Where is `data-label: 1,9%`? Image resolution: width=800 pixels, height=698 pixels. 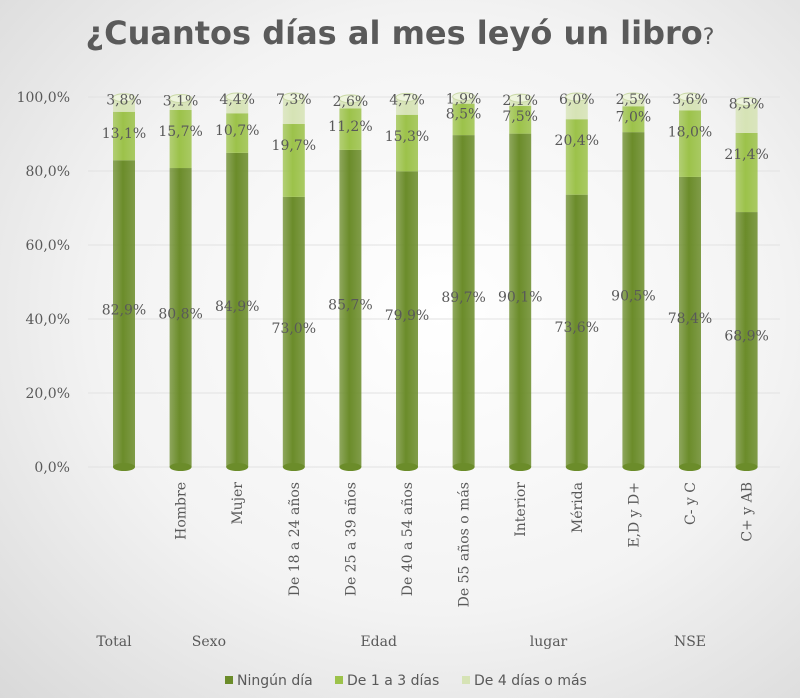 data-label: 1,9% is located at coordinates (464, 100).